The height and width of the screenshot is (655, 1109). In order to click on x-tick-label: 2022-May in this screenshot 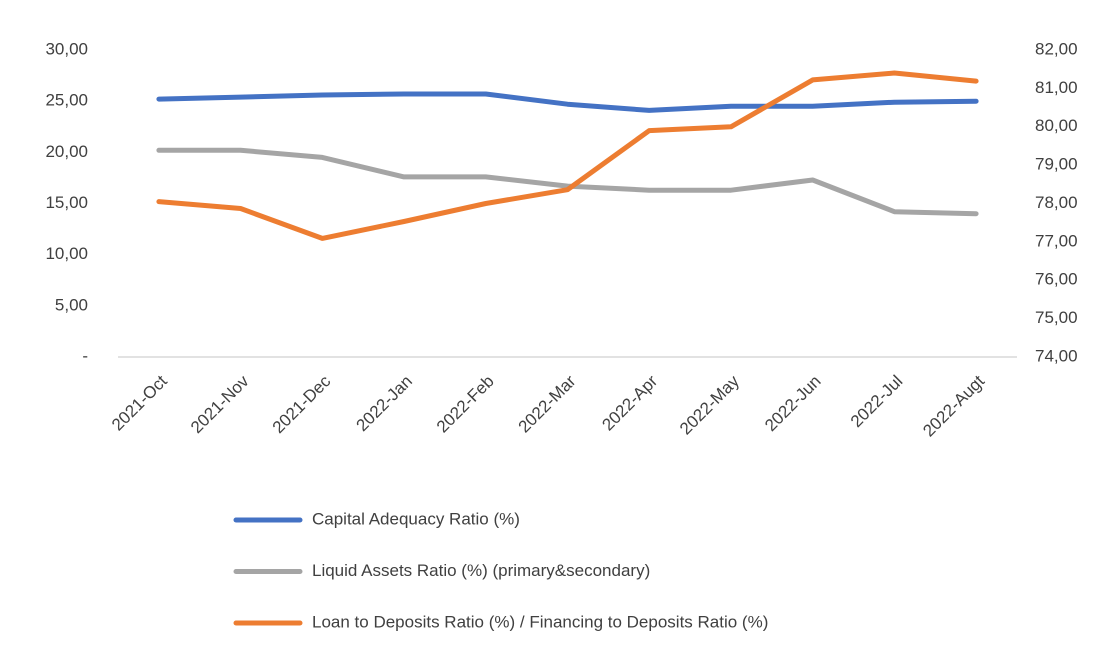, I will do `click(709, 404)`.